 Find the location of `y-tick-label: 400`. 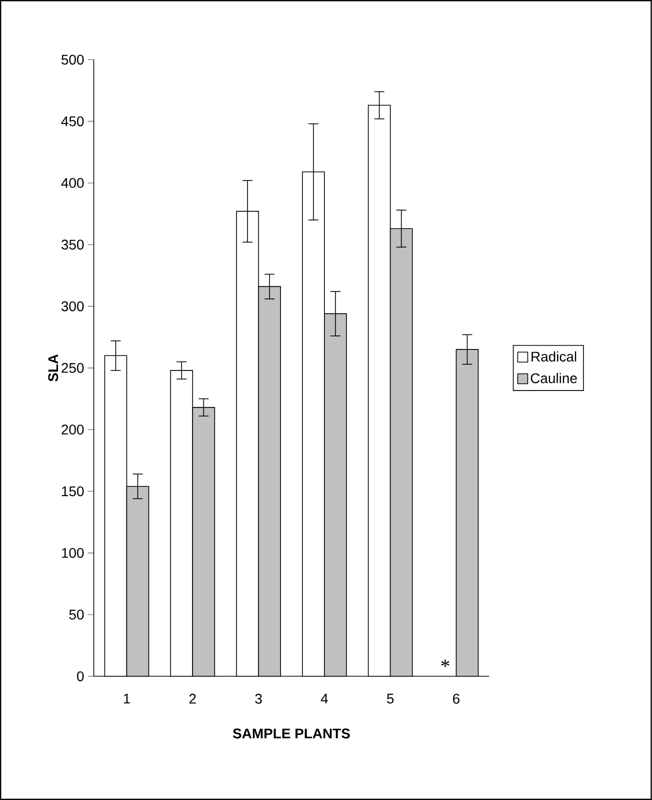

y-tick-label: 400 is located at coordinates (72, 183).